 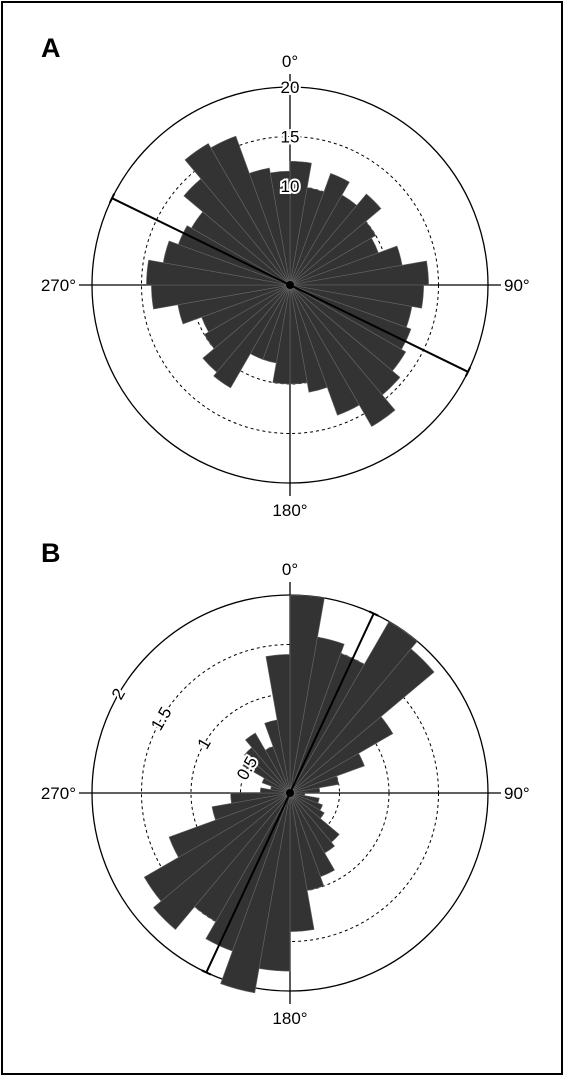 What do you see at coordinates (290, 186) in the screenshot?
I see `radial-tick-label-a: 10` at bounding box center [290, 186].